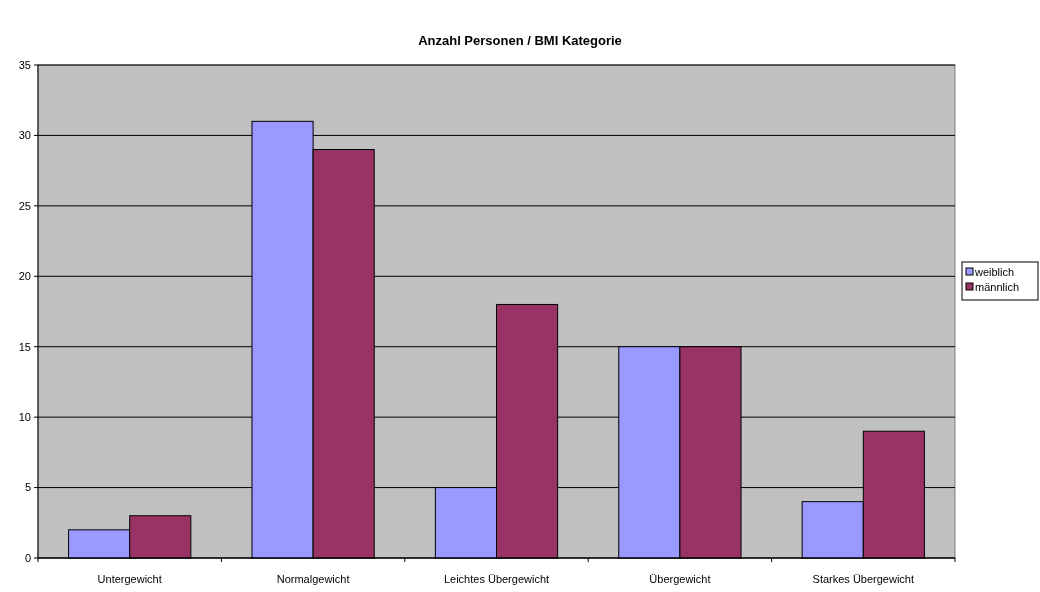 This screenshot has width=1040, height=592. Describe the element at coordinates (997, 286) in the screenshot. I see `legend-label: männlich` at that location.